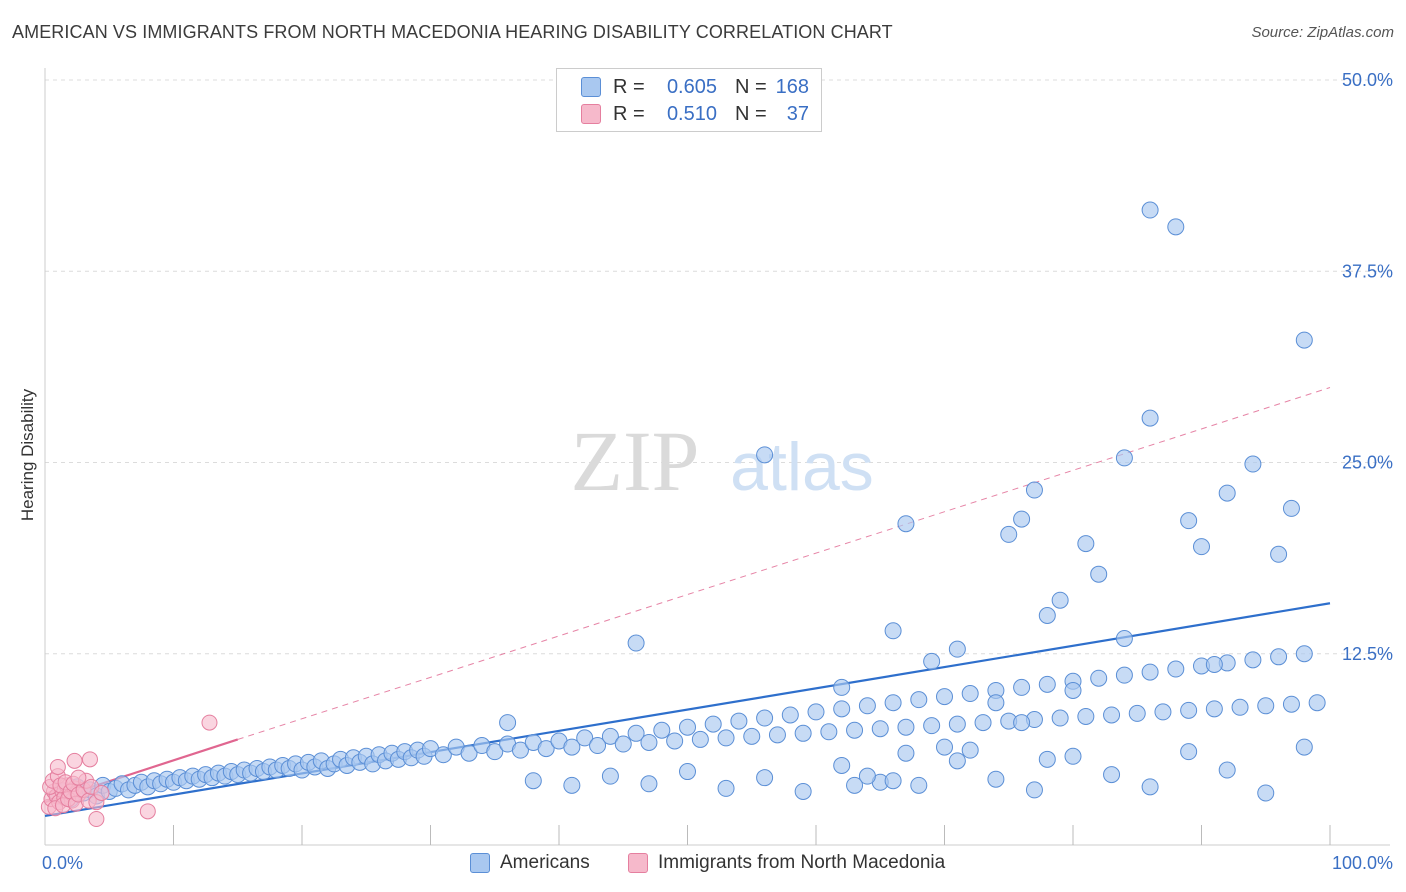 This screenshot has width=1406, height=892. What do you see at coordinates (629, 86) in the screenshot?
I see `legend-r-label: R =` at bounding box center [629, 86].